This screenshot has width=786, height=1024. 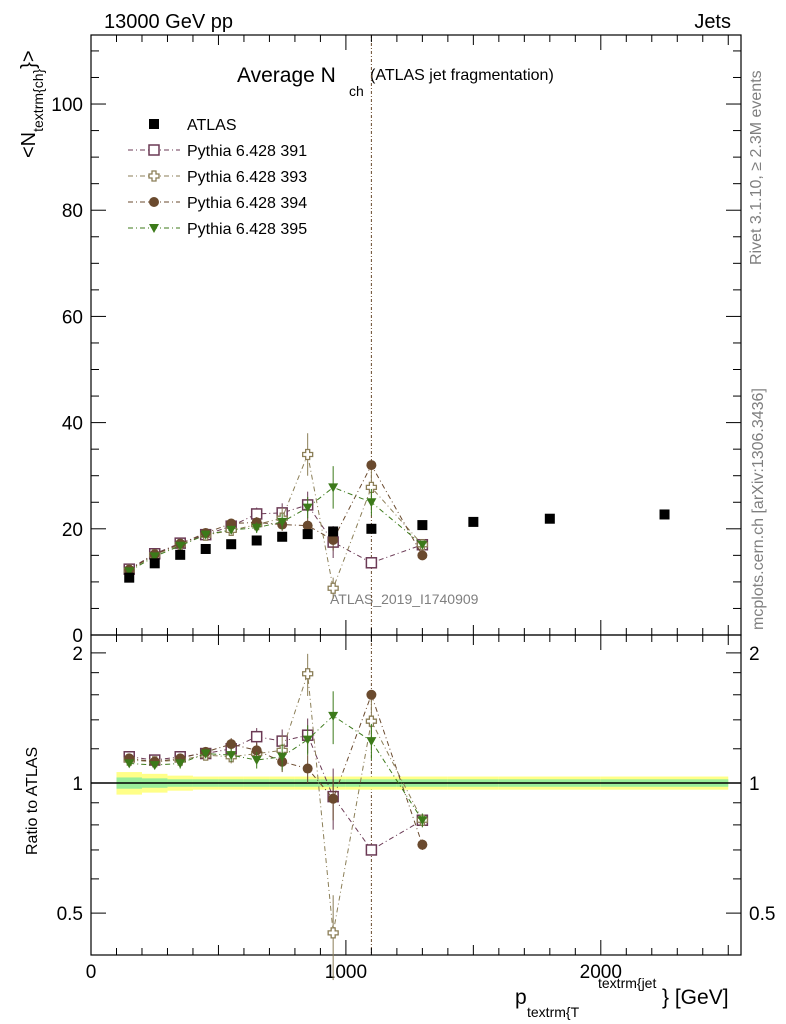 I want to click on main-title-extra: (ATLAS jet fragmentation), so click(x=462, y=75).